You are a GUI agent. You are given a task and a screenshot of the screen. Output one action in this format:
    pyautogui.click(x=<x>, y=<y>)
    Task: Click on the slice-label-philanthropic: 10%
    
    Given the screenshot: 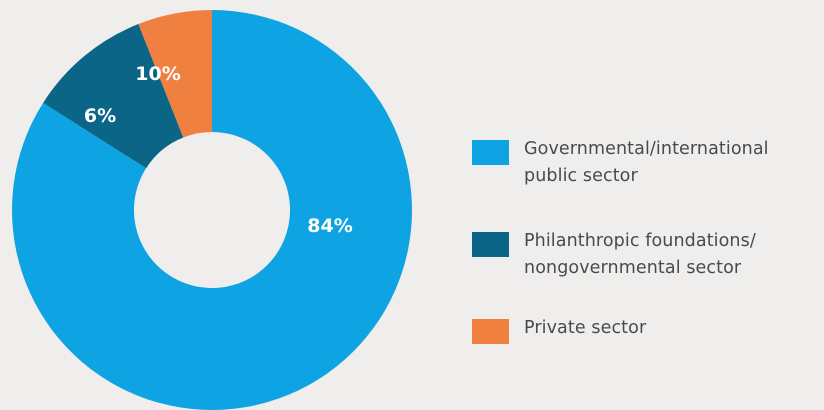 What is the action you would take?
    pyautogui.click(x=157, y=74)
    